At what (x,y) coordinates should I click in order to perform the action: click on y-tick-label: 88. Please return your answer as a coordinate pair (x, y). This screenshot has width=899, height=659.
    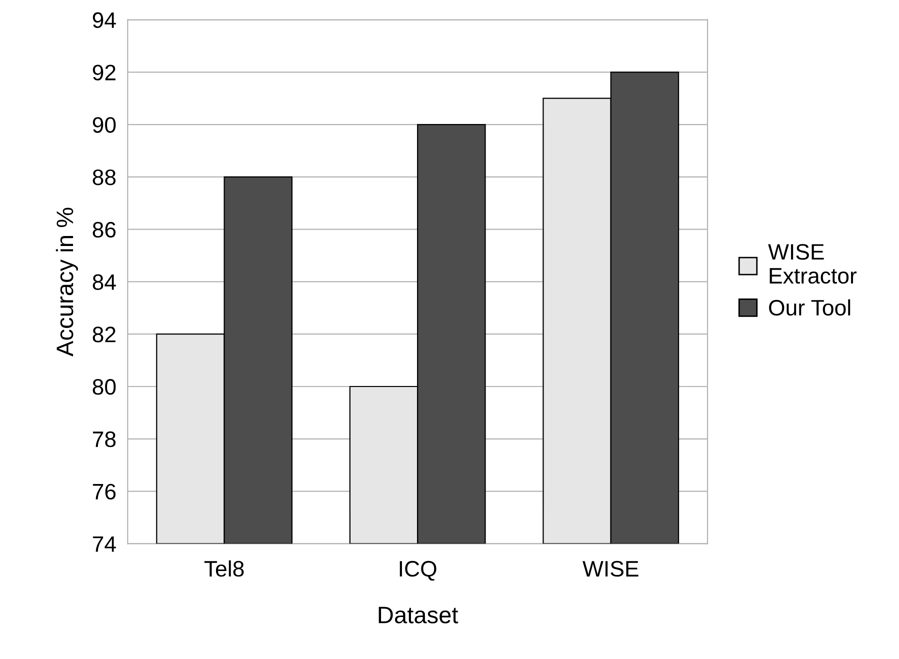
    Looking at the image, I should click on (104, 177).